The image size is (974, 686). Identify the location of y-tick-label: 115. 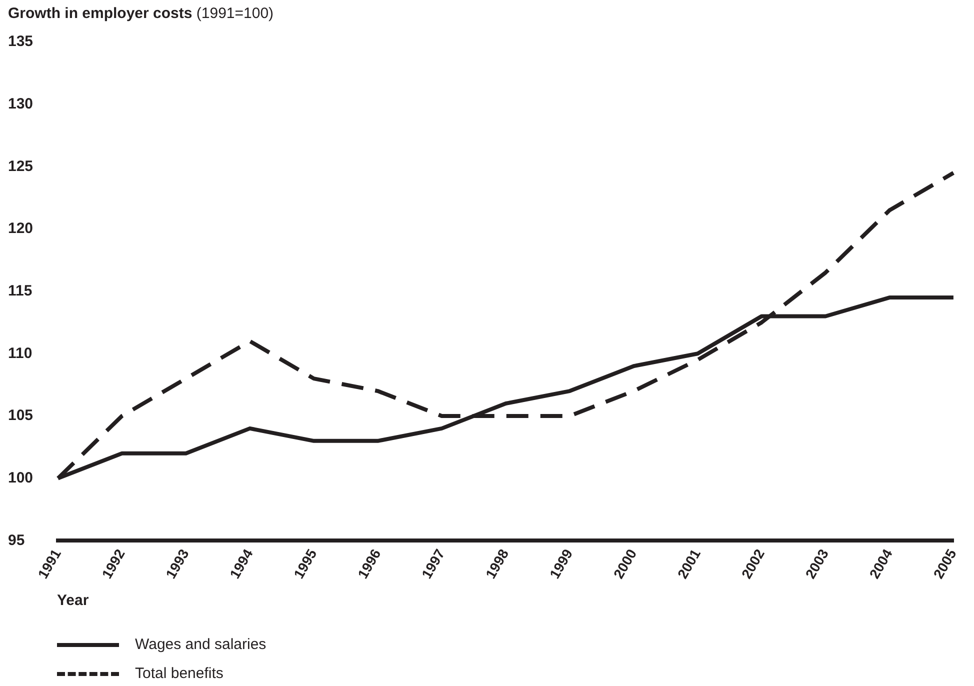
(20, 291).